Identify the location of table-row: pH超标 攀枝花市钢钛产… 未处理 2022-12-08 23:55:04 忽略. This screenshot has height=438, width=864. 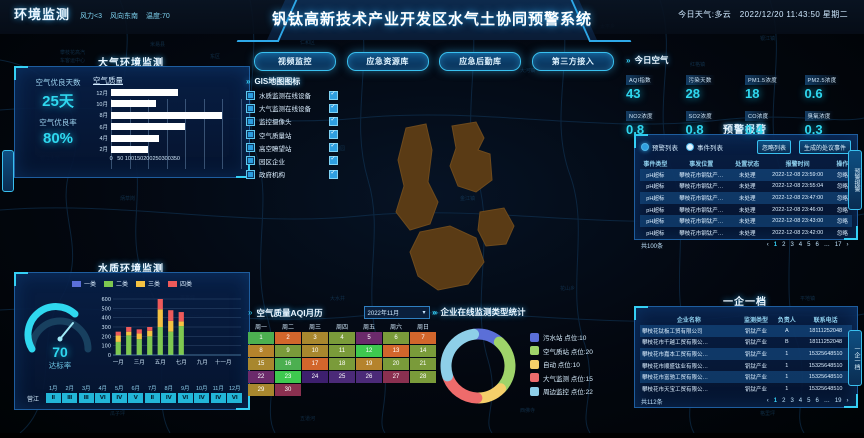
(746, 187).